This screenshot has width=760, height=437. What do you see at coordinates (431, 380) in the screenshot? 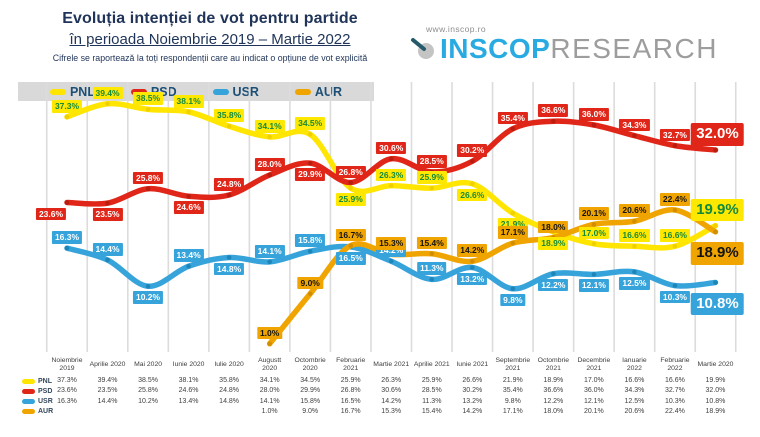
I see `table-cell: 25.9%` at bounding box center [431, 380].